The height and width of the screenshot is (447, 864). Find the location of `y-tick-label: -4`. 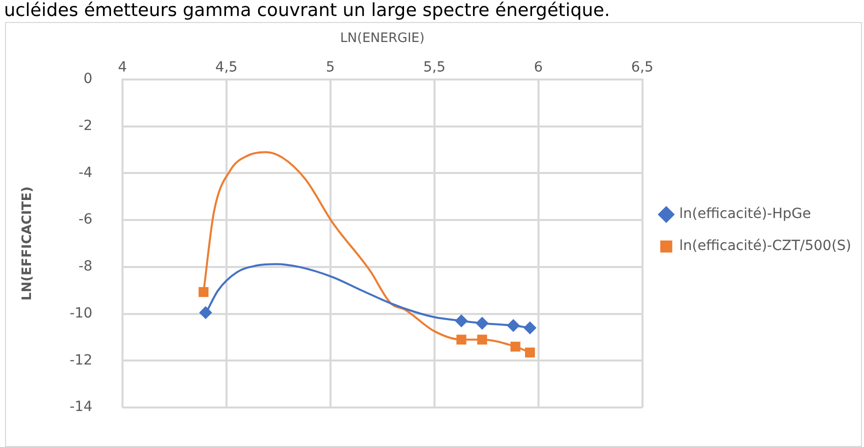

y-tick-label: -4 is located at coordinates (85, 172).